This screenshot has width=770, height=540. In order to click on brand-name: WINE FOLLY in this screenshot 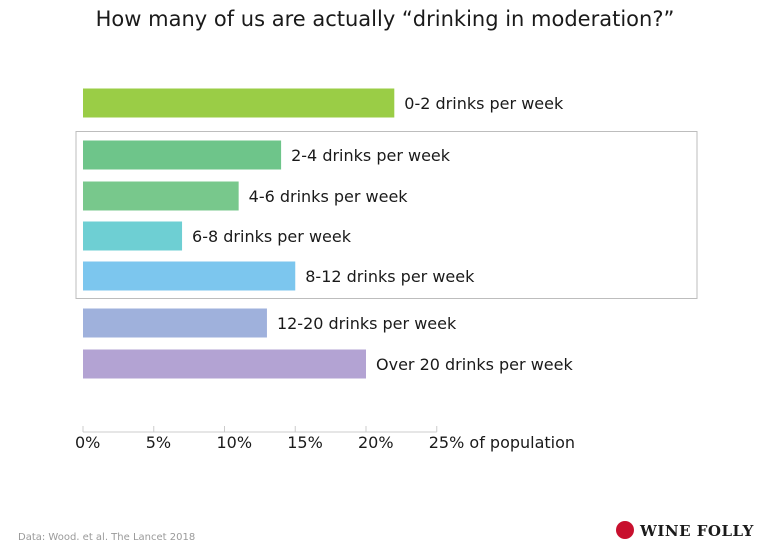, I will do `click(696, 531)`.